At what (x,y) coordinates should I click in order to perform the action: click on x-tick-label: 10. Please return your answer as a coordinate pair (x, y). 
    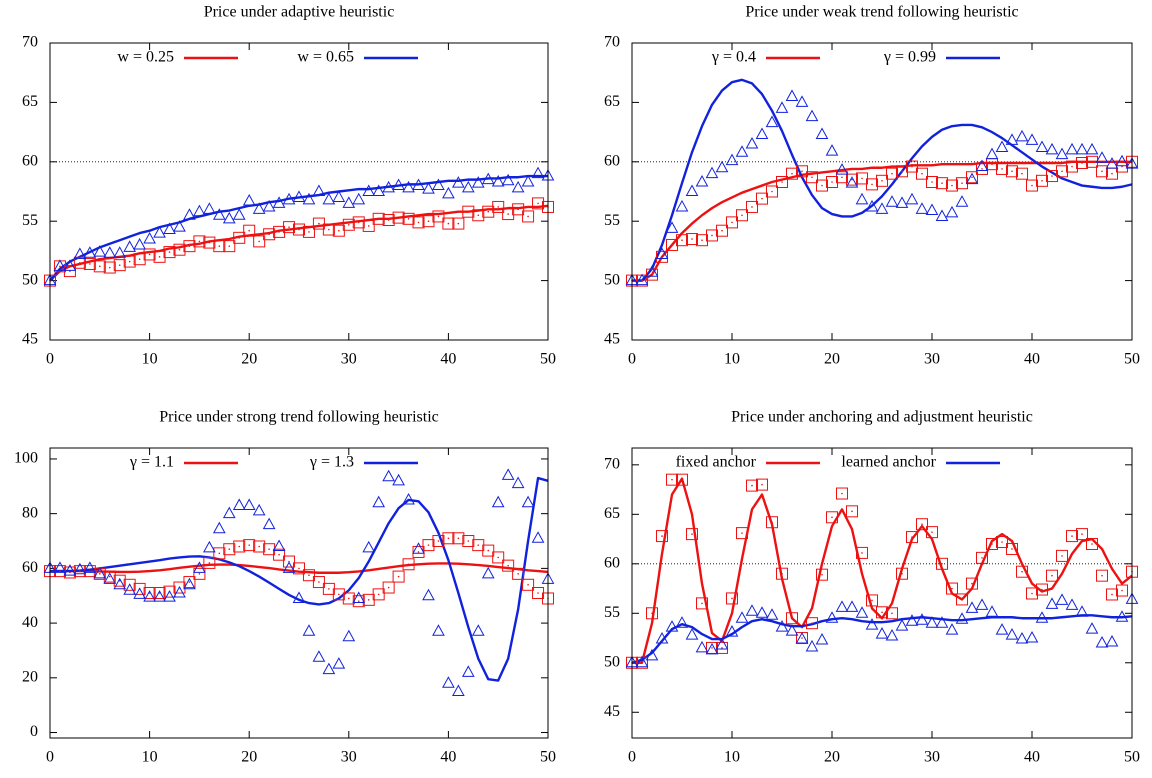
    Looking at the image, I should click on (150, 757).